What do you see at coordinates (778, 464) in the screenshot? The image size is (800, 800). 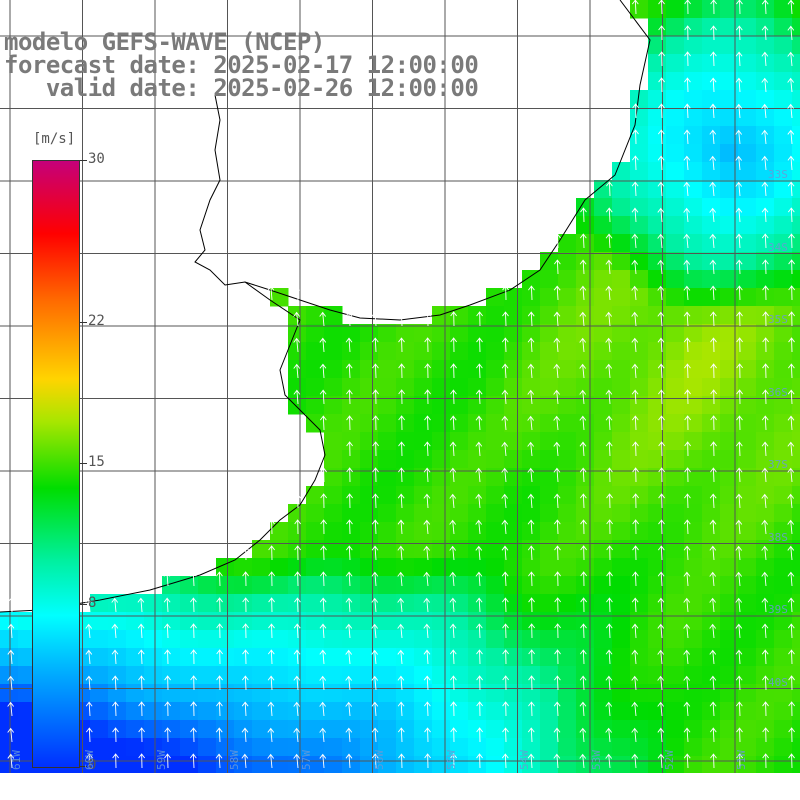 I see `latitude-label: 37S` at bounding box center [778, 464].